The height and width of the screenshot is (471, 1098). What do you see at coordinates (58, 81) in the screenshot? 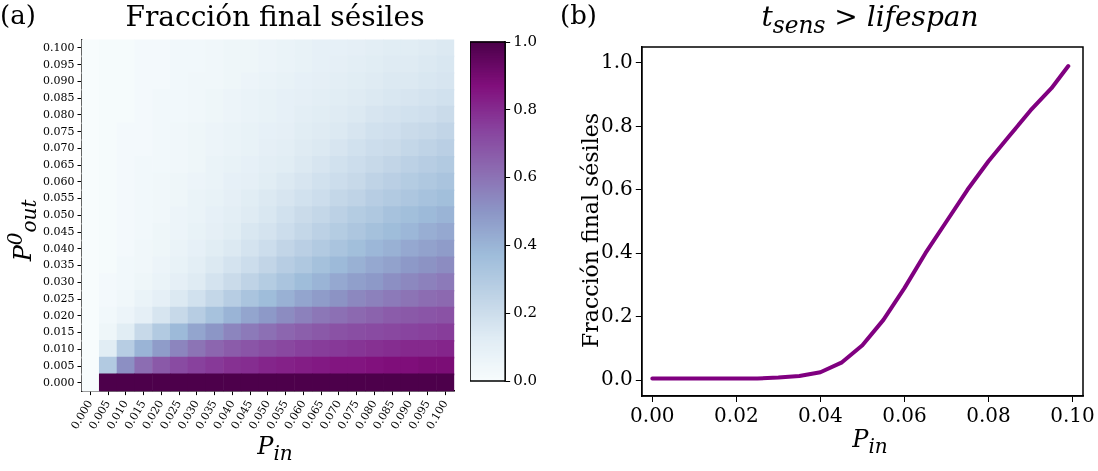
I see `y-tick-label: 0.090` at bounding box center [58, 81].